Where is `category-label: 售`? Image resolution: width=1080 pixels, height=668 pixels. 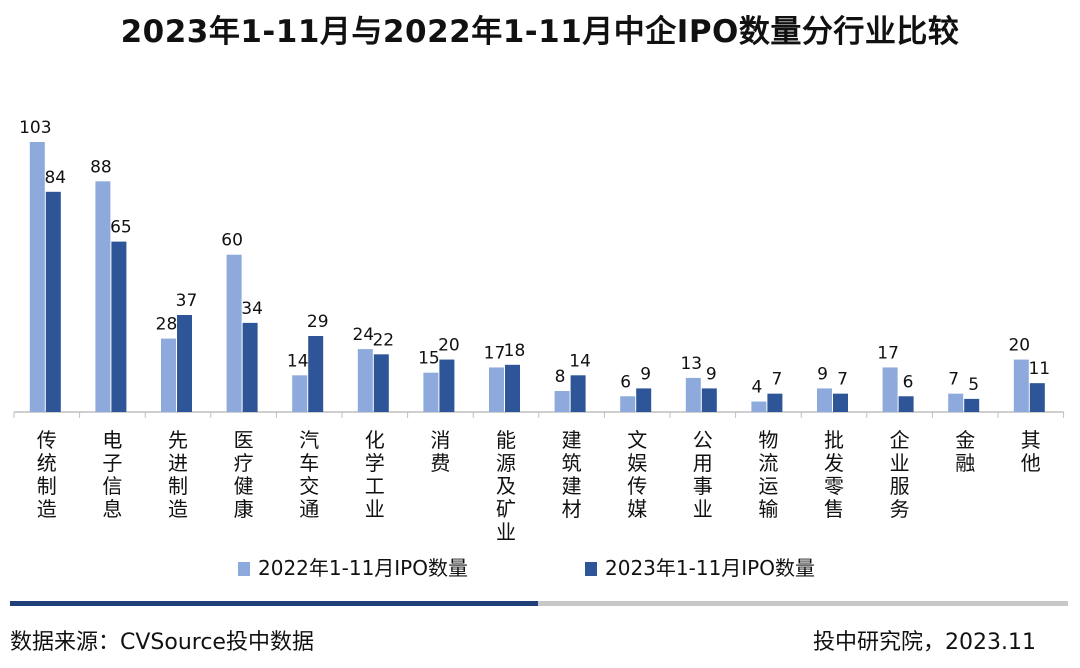
category-label: 售 is located at coordinates (834, 509).